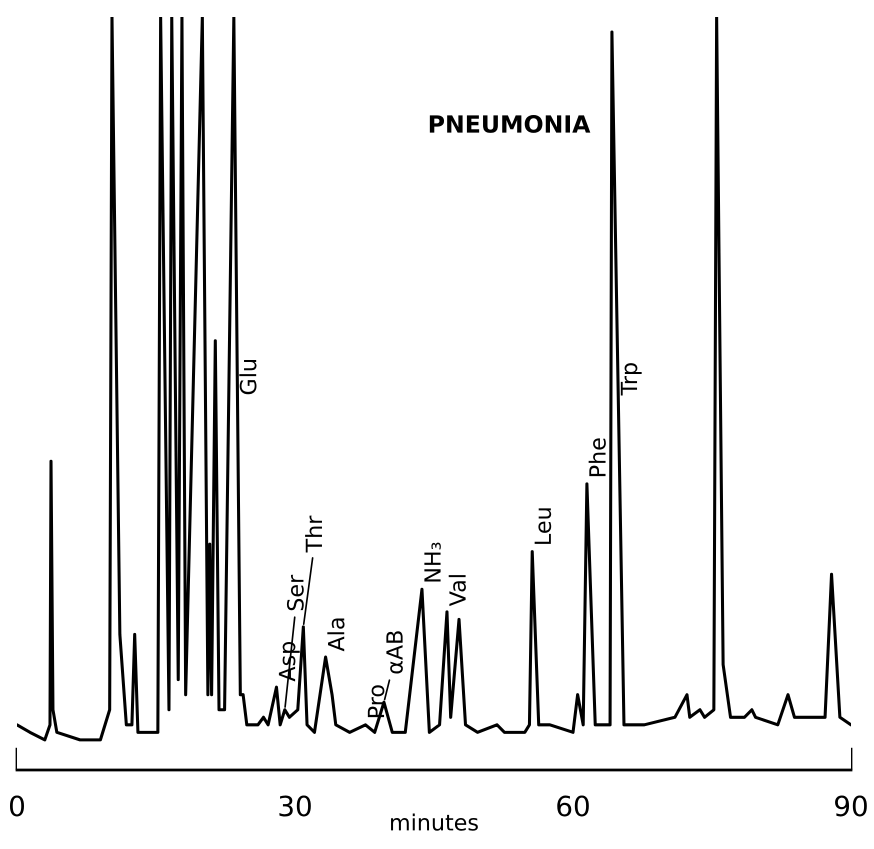 This screenshot has height=849, width=874. What do you see at coordinates (510, 124) in the screenshot?
I see `text: PNEUMONIA` at bounding box center [510, 124].